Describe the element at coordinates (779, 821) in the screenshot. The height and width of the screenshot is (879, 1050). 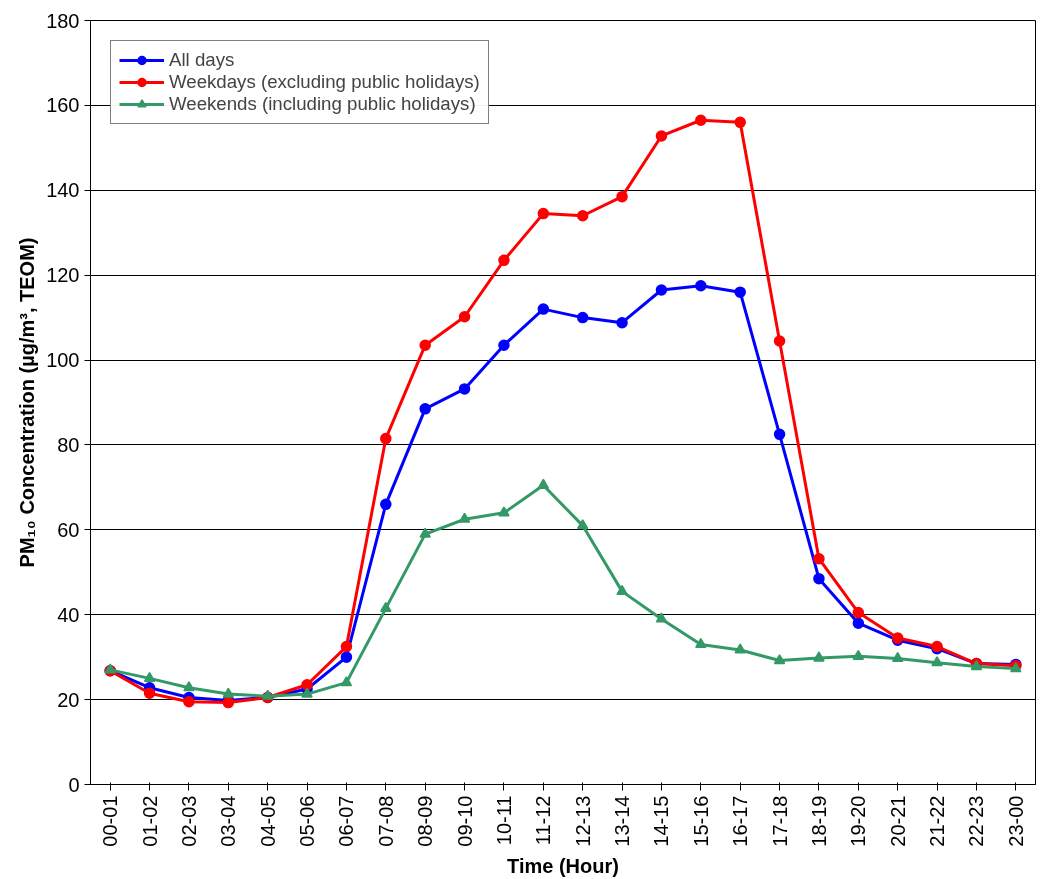
I see `x-tick-label: 17-18` at that location.